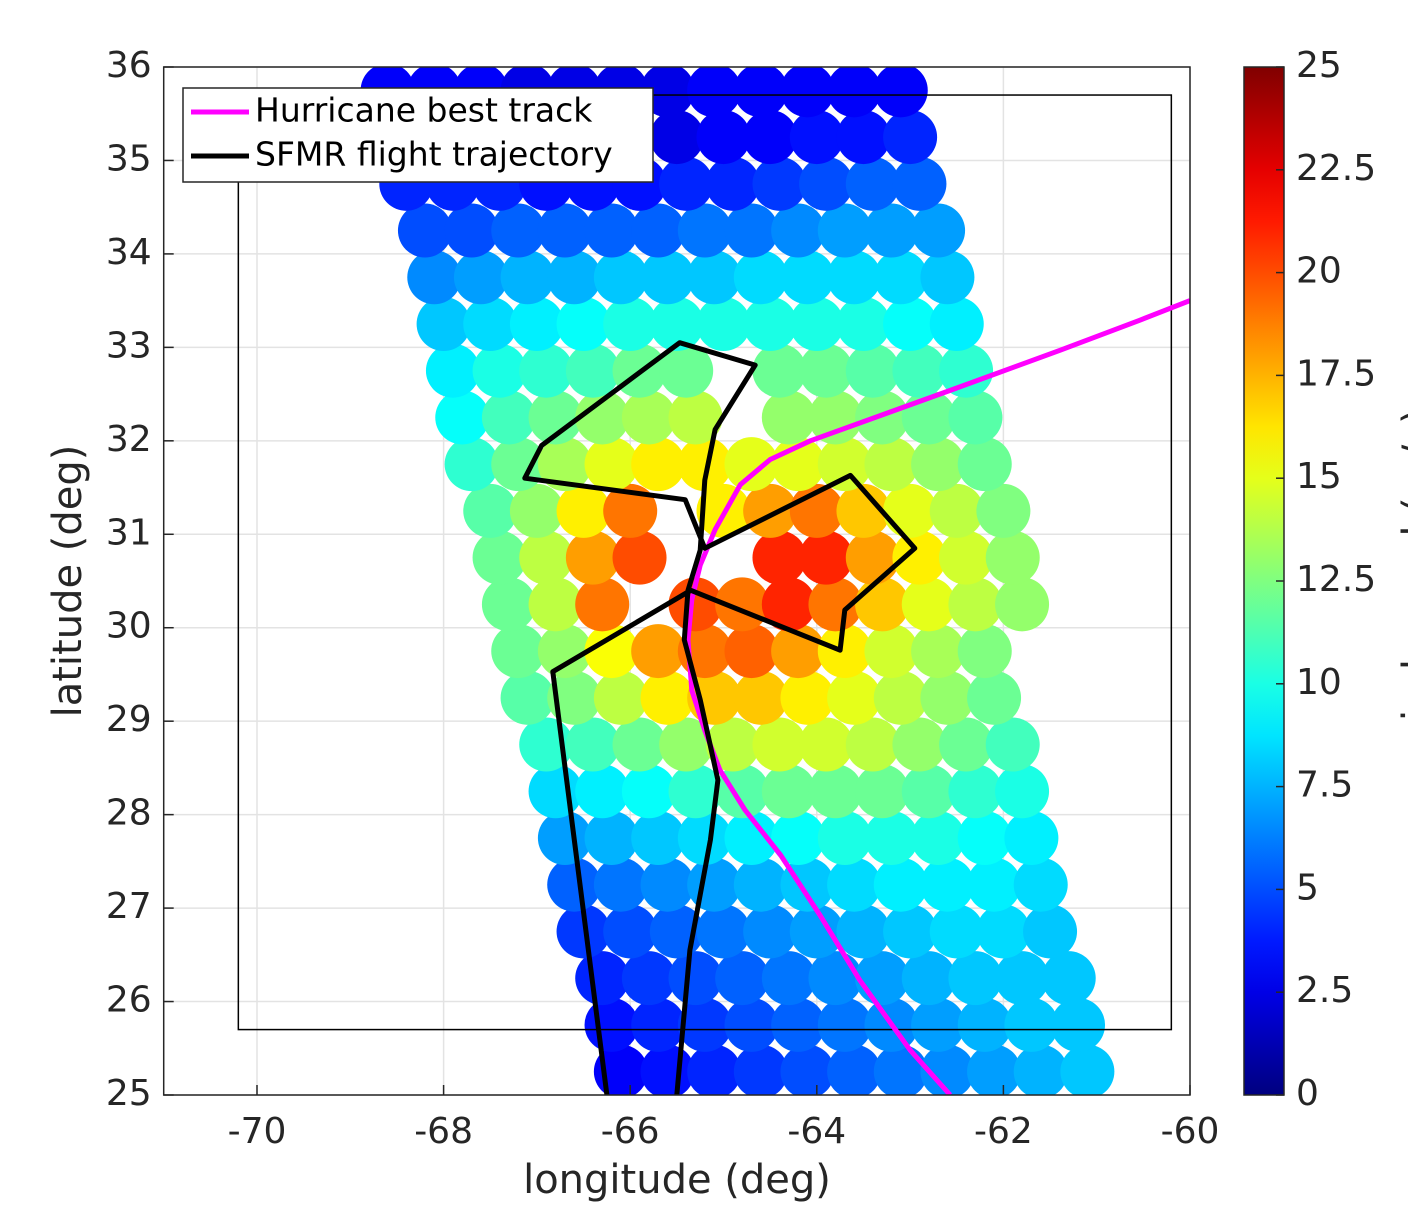  I want to click on y-tick-label: 30, so click(129, 626).